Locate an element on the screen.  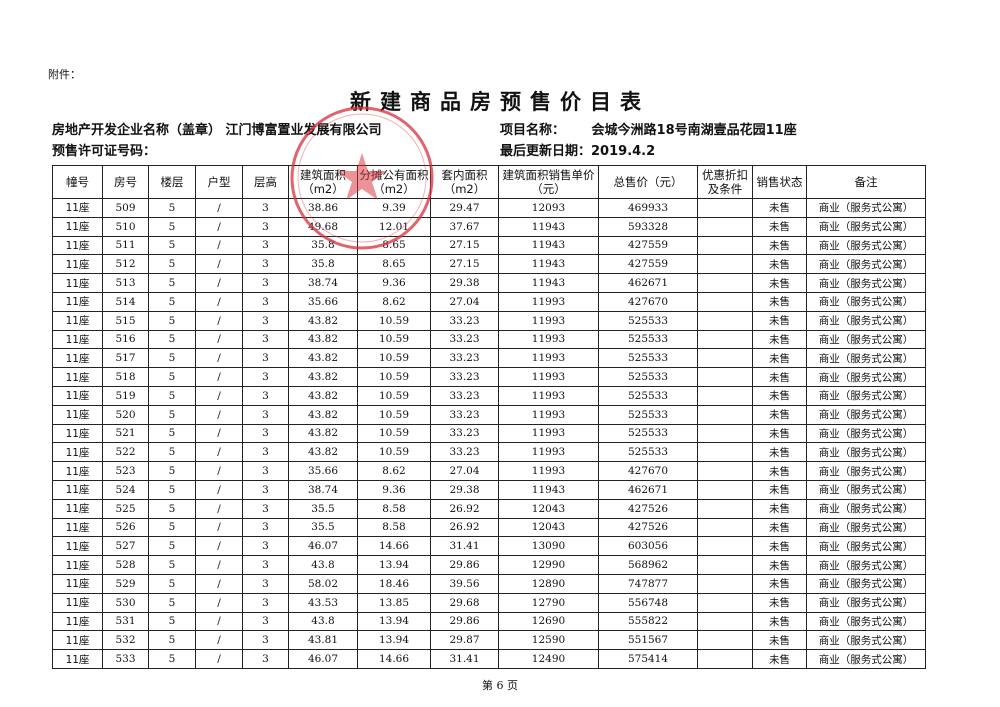
developer-name: 江门博富置业发展有限公司 is located at coordinates (303, 130).